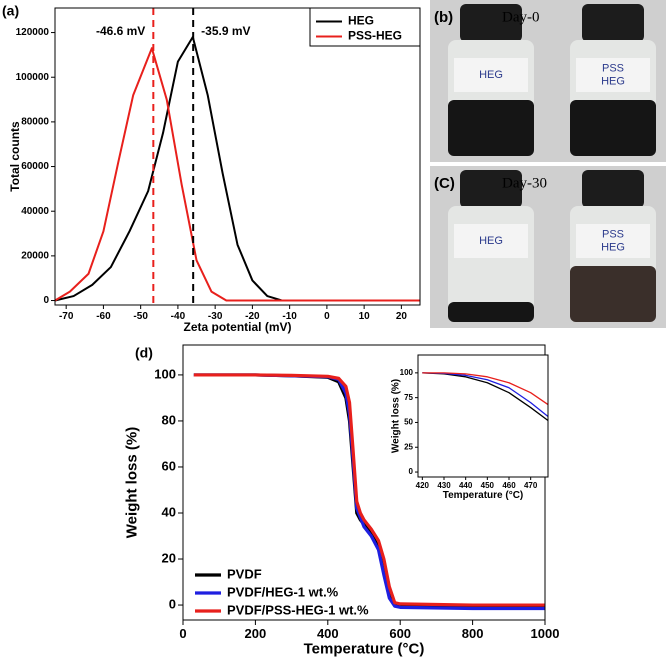 The image size is (666, 657). What do you see at coordinates (225, 31) in the screenshot?
I see `reference-label: -35.9 mV` at bounding box center [225, 31].